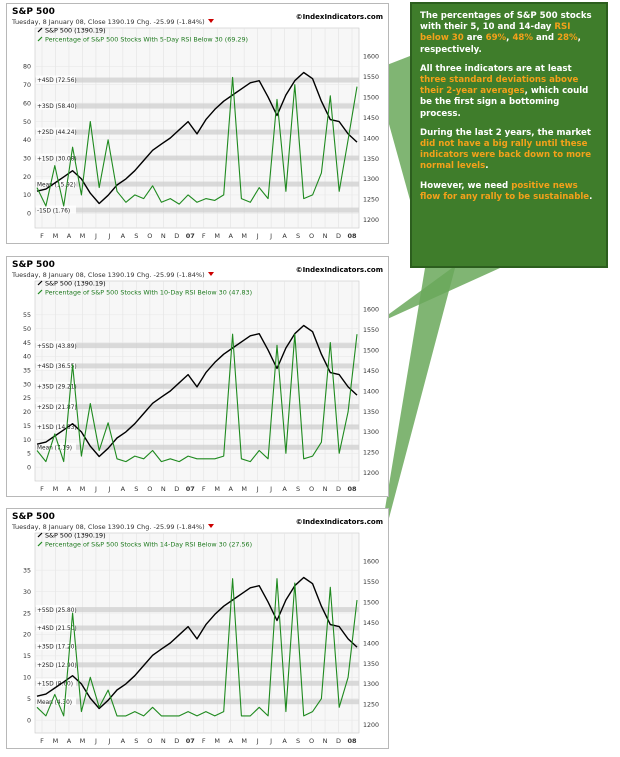 This screenshot has width=620, height=757. Describe the element at coordinates (414, 421) in the screenshot. I see `callout-arrow-bottom` at that location.